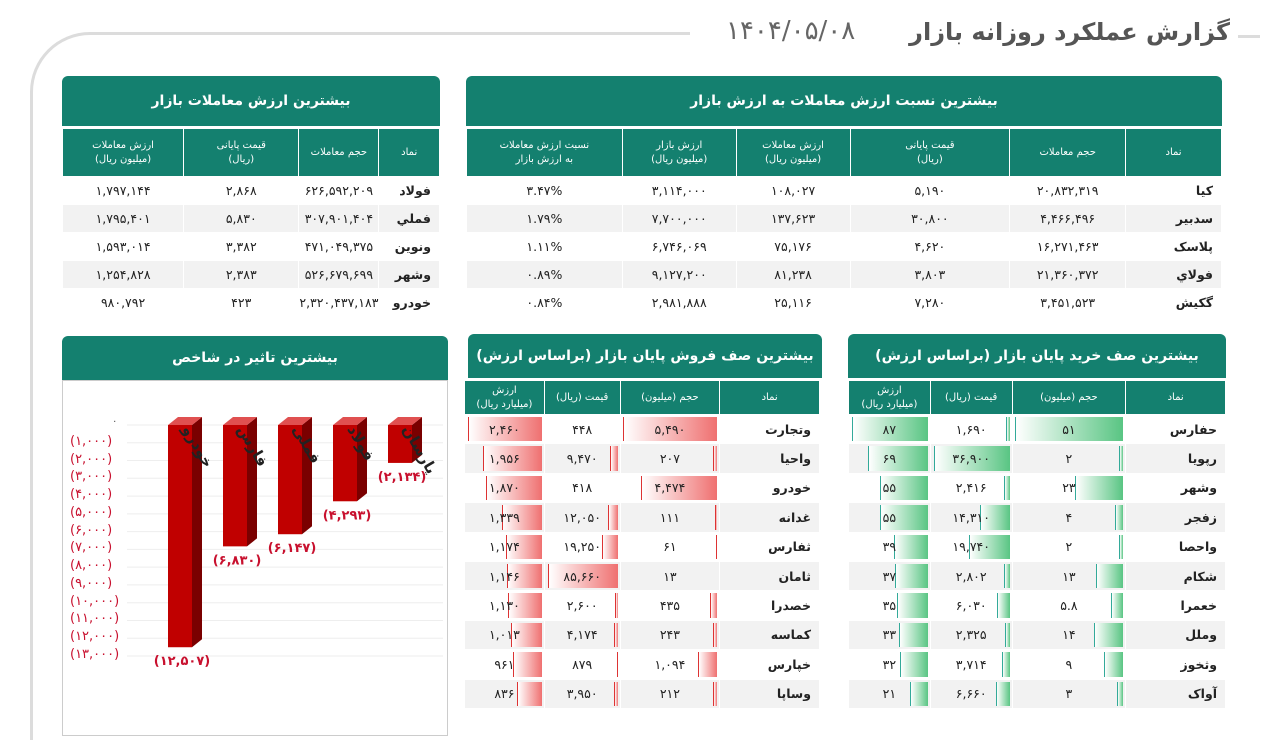 The width and height of the screenshot is (1280, 740). What do you see at coordinates (1069, 397) in the screenshot?
I see `column-header: حجم (میلیون)` at bounding box center [1069, 397].